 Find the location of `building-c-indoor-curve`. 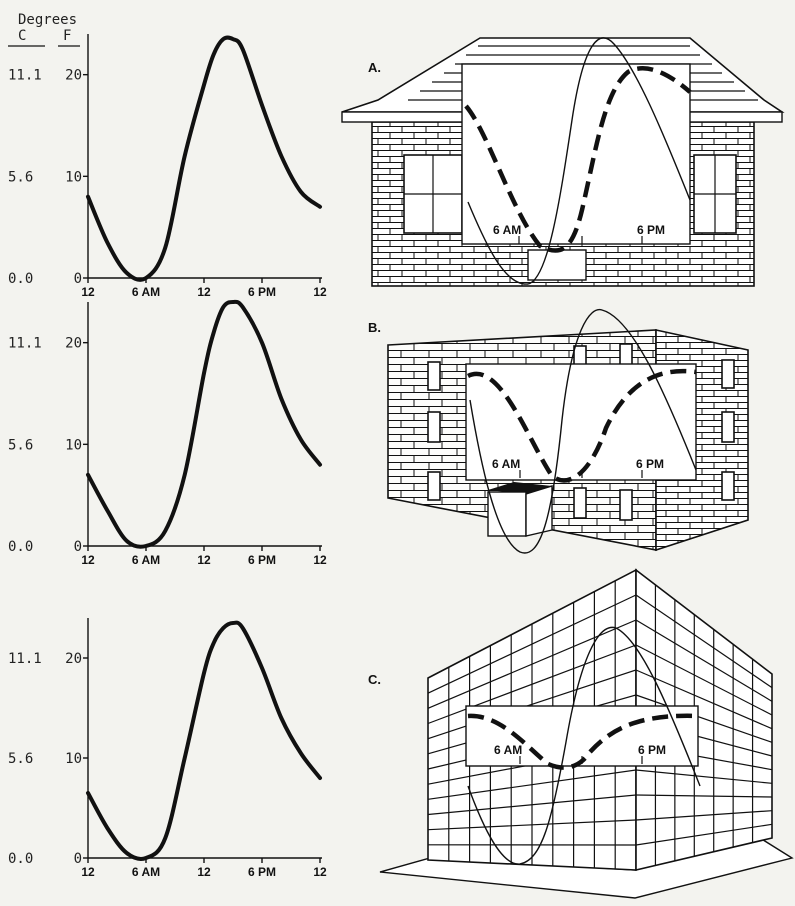

building-c-indoor-curve is located at coordinates (583, 741).